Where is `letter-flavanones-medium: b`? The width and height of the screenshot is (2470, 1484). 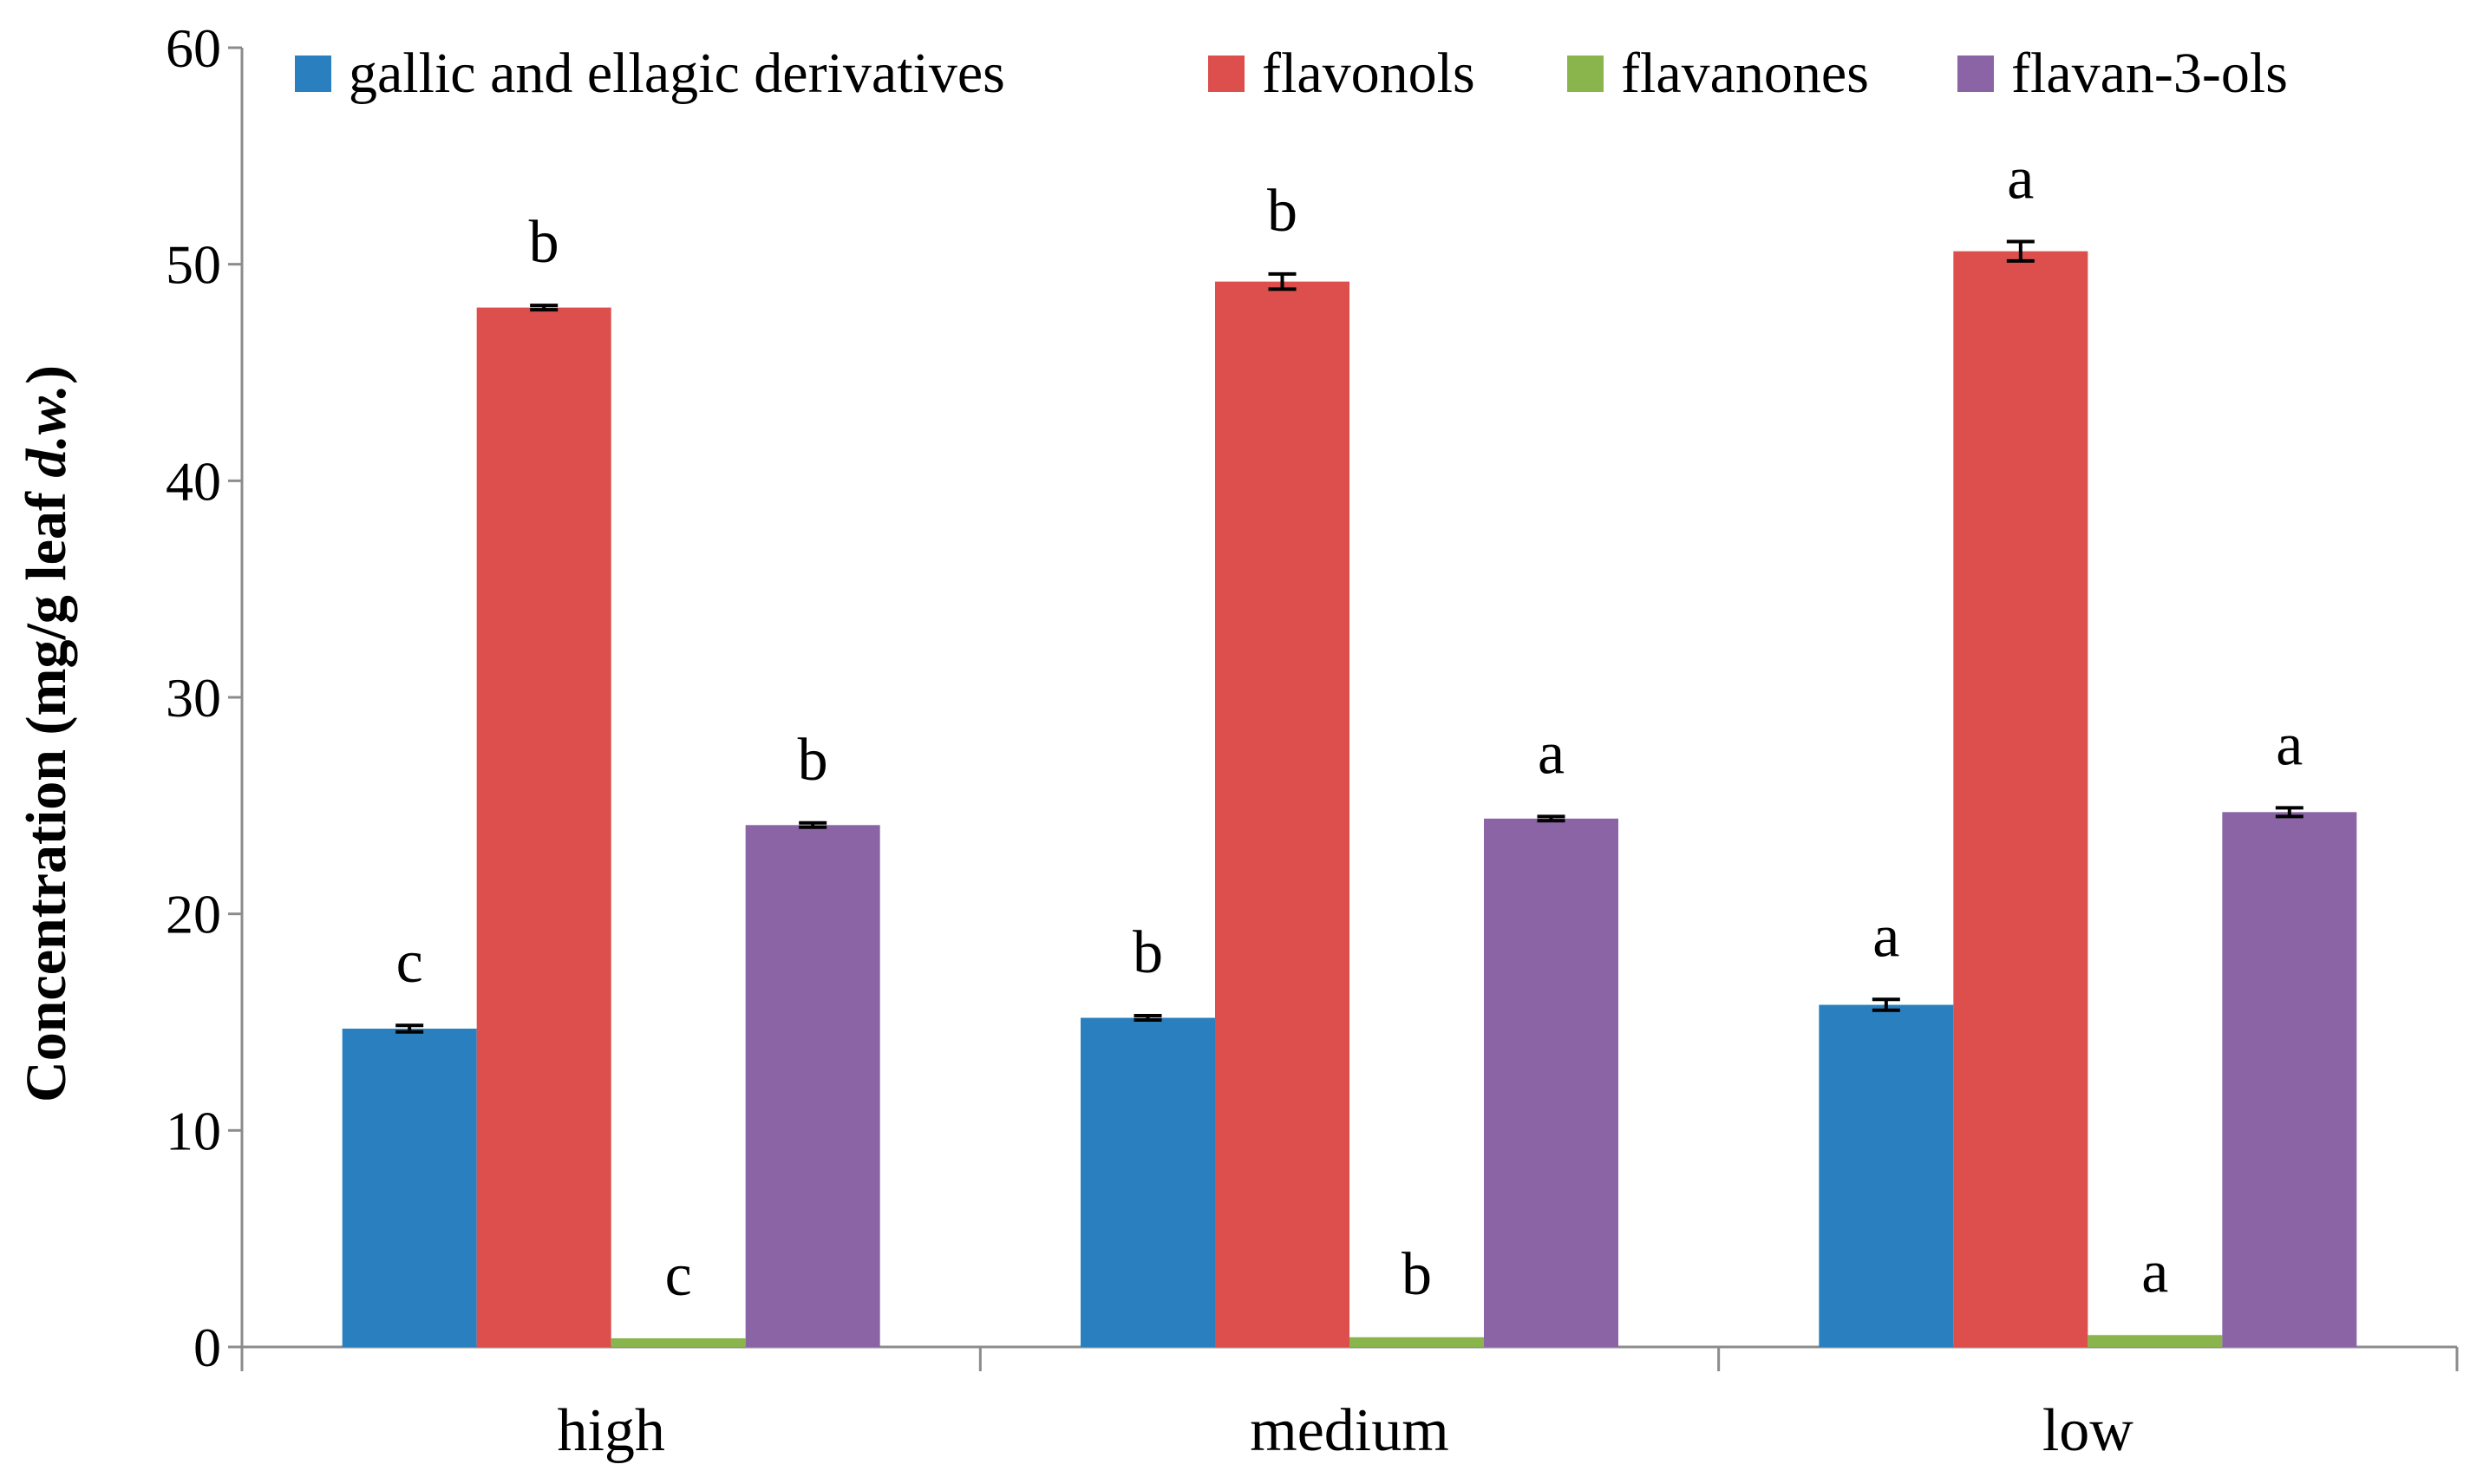 letter-flavanones-medium: b is located at coordinates (1417, 1275).